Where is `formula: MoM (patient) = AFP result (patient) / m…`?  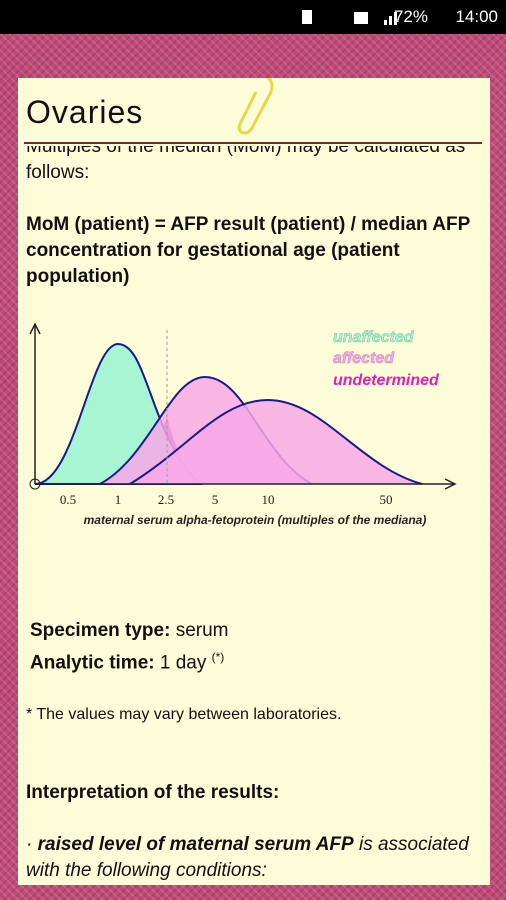
formula: MoM (patient) = AFP result (patient) / m… is located at coordinates (248, 250).